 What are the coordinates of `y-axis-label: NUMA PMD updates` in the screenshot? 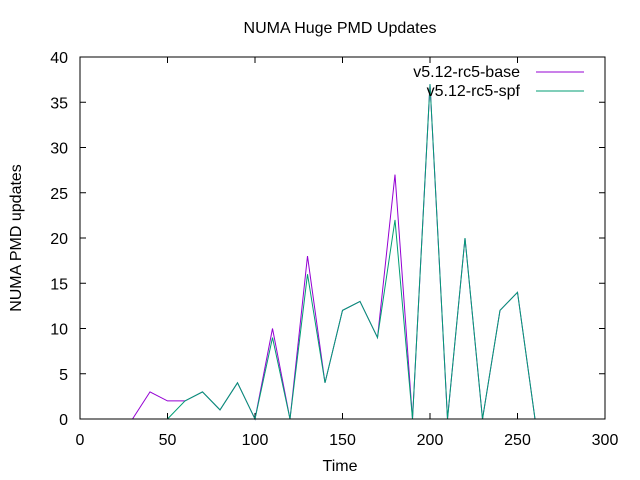 It's located at (16, 238).